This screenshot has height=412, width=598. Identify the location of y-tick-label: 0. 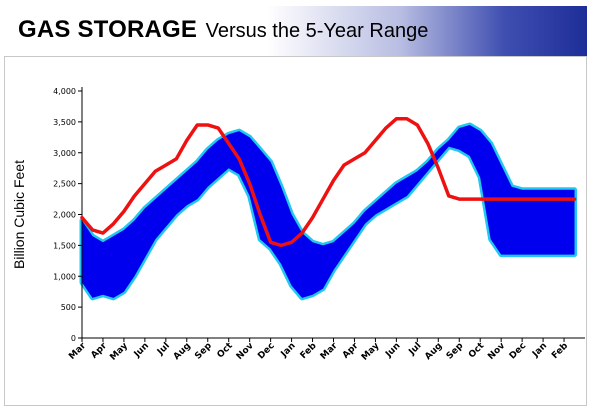
(73, 338).